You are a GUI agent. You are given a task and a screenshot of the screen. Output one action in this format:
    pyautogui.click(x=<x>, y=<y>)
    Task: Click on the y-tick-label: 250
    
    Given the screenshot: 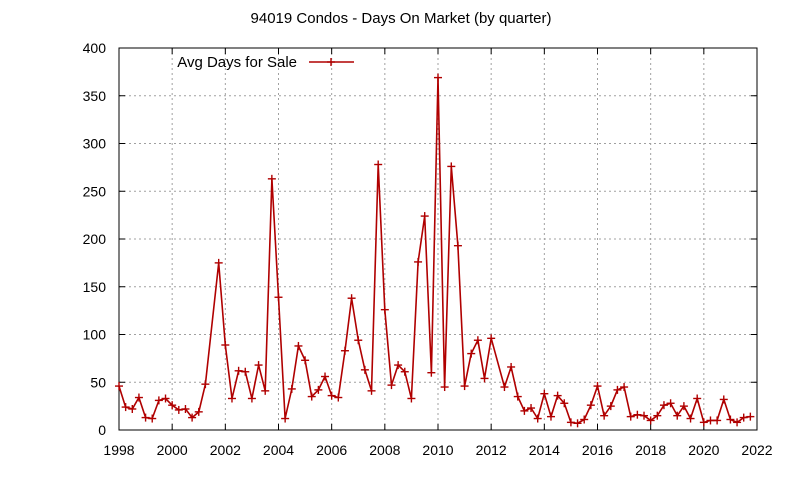 What is the action you would take?
    pyautogui.click(x=95, y=191)
    